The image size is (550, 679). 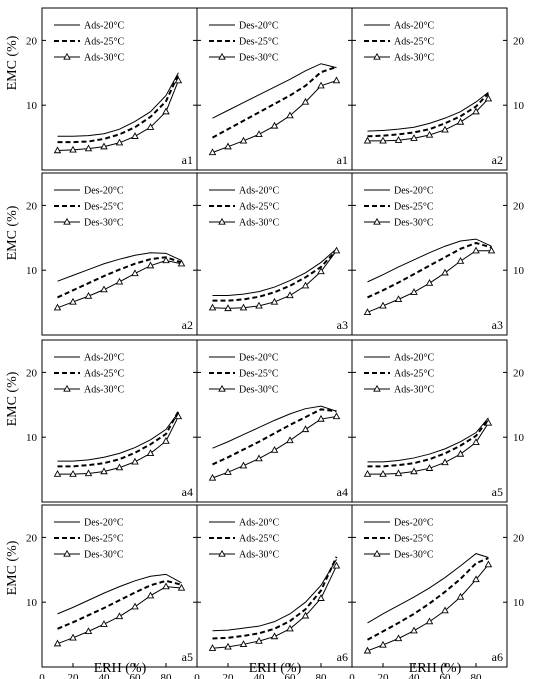 I want to click on panel-3: 10 20 Ads-20°C Ads-25°C Ads-30°C a2, so click(x=438, y=89).